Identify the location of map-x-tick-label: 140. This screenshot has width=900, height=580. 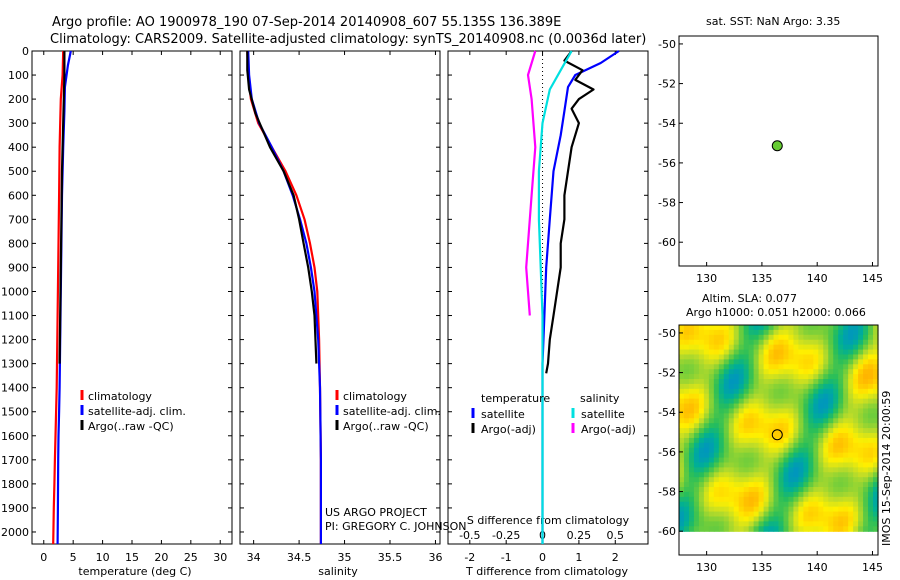
(817, 278).